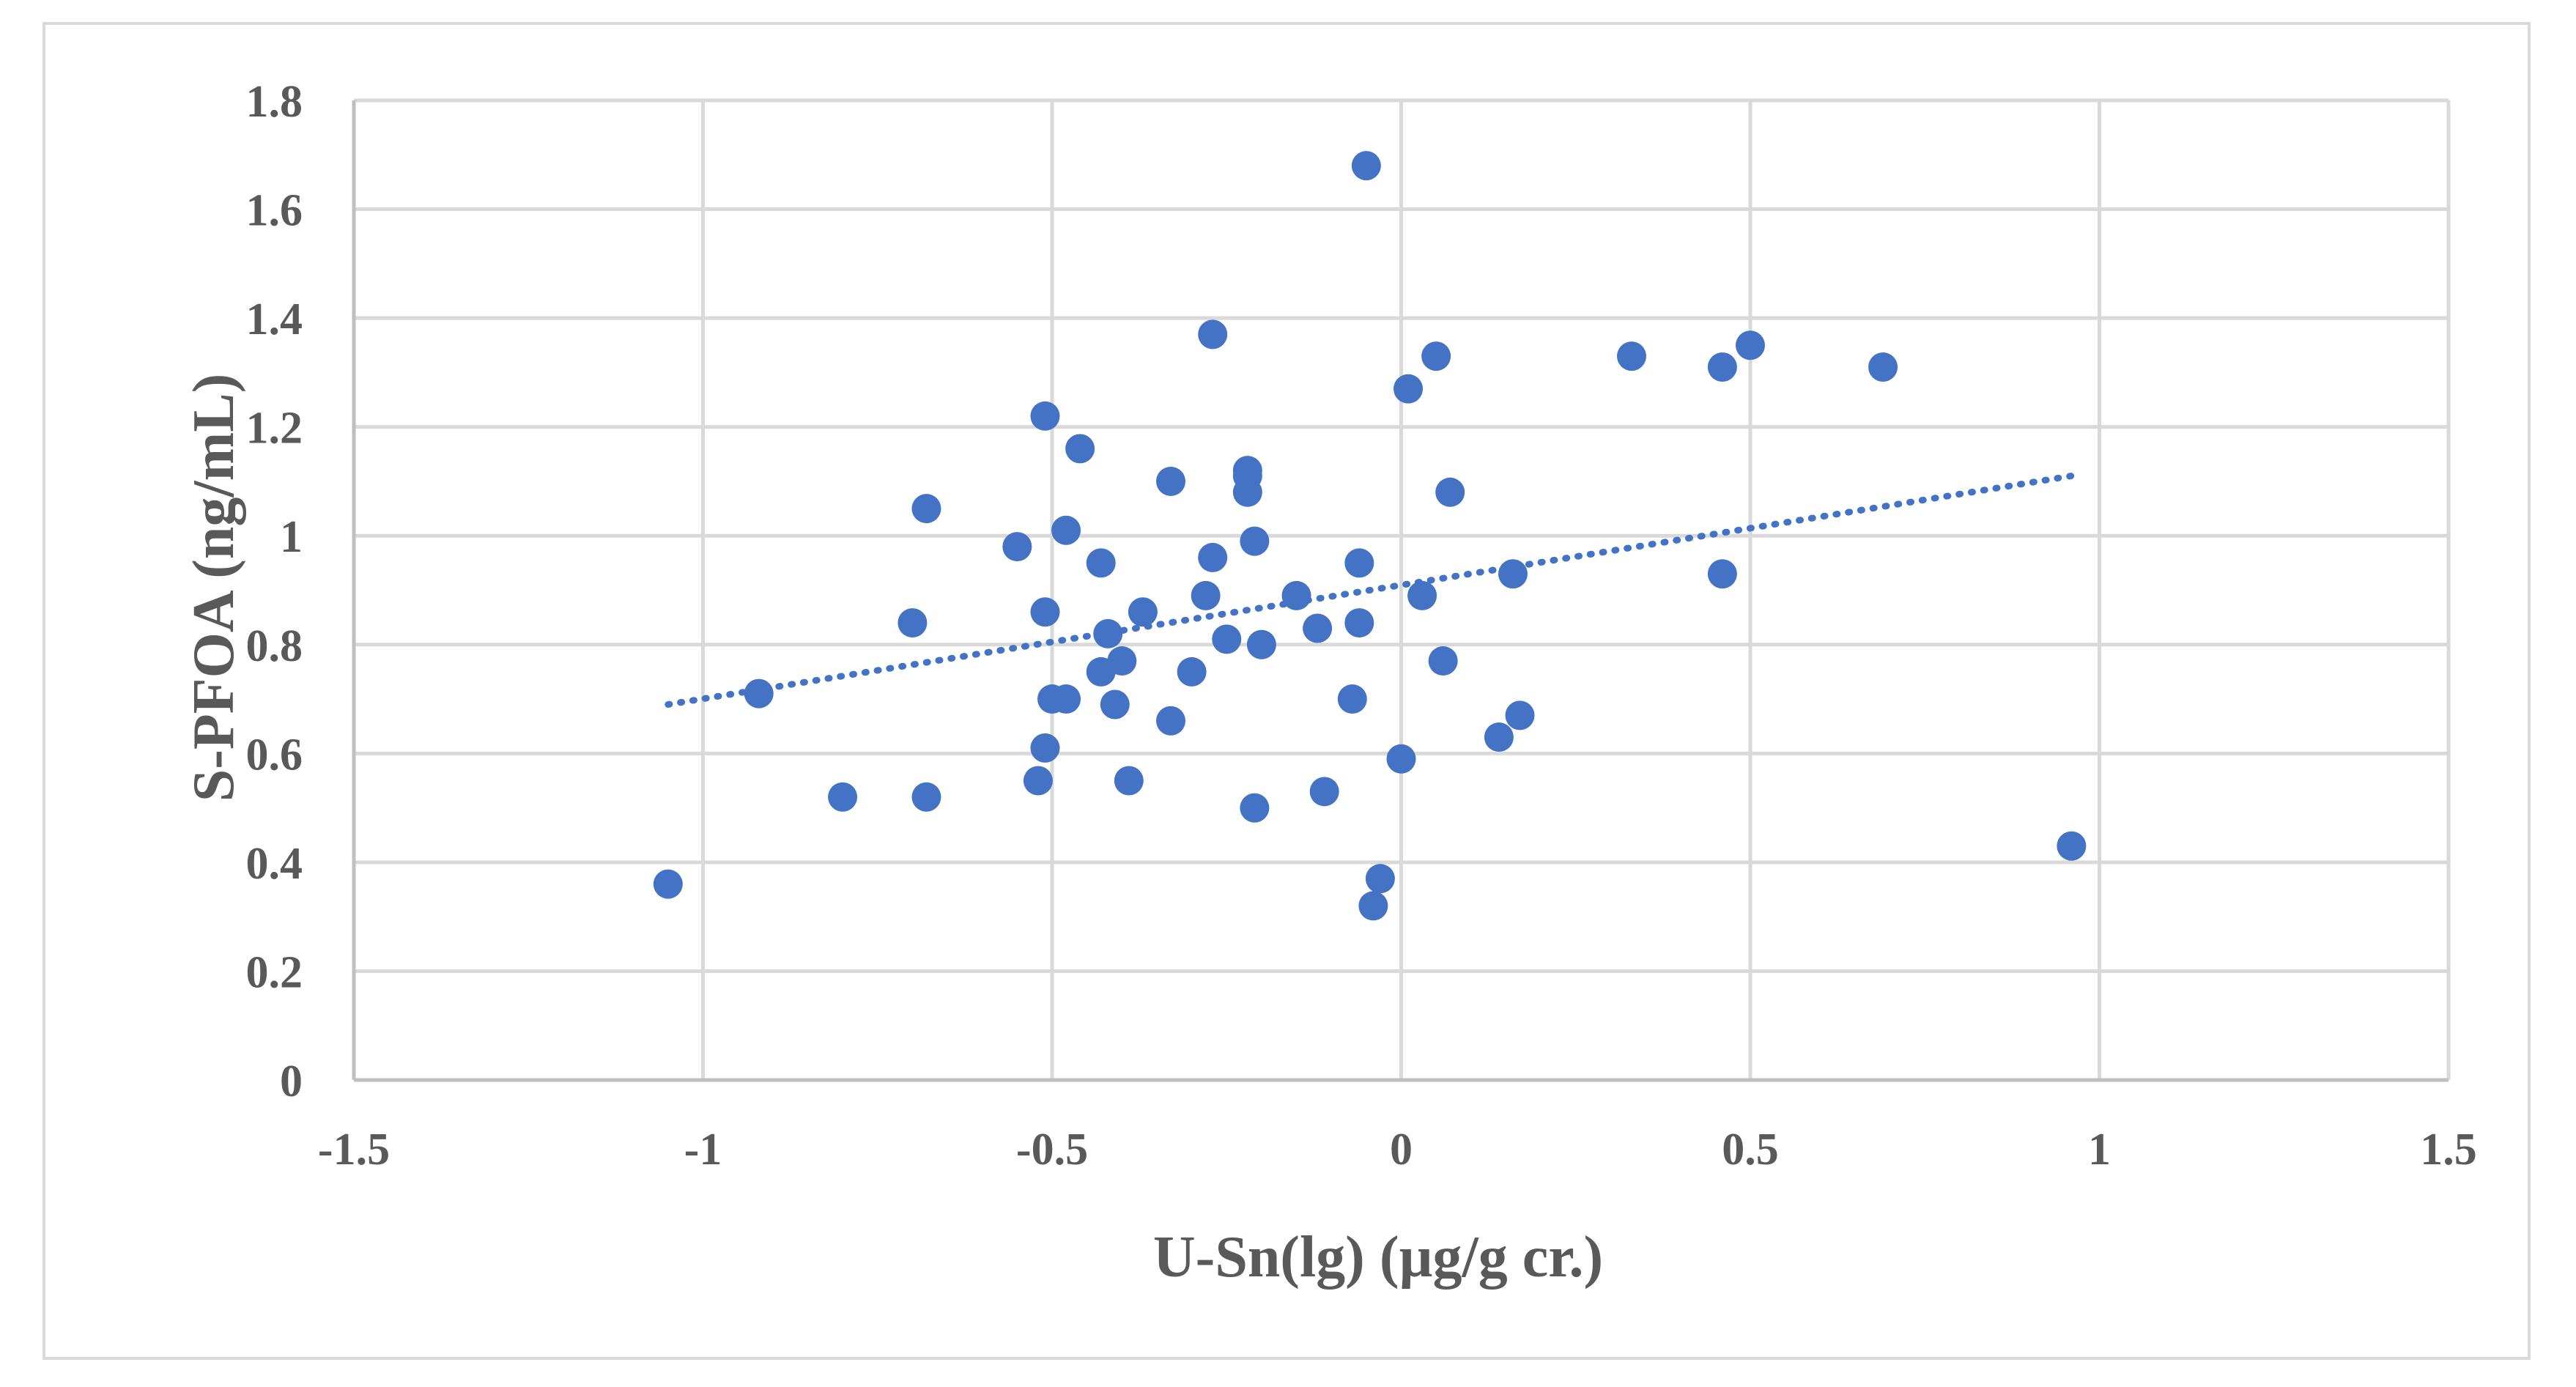  What do you see at coordinates (1401, 1150) in the screenshot?
I see `x-tick-label: 0` at bounding box center [1401, 1150].